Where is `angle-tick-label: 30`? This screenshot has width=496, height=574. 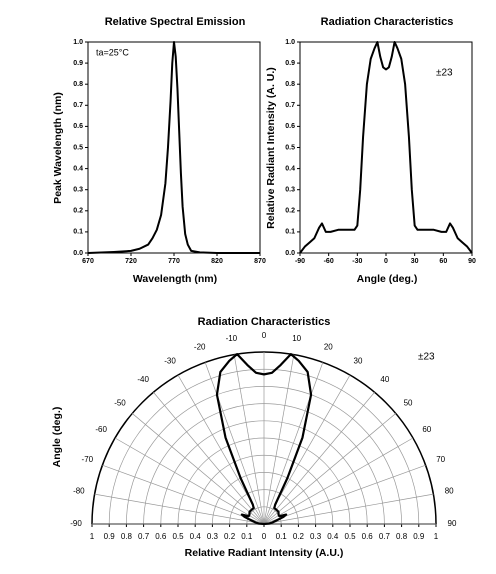
angle-tick-label: 30 is located at coordinates (358, 360).